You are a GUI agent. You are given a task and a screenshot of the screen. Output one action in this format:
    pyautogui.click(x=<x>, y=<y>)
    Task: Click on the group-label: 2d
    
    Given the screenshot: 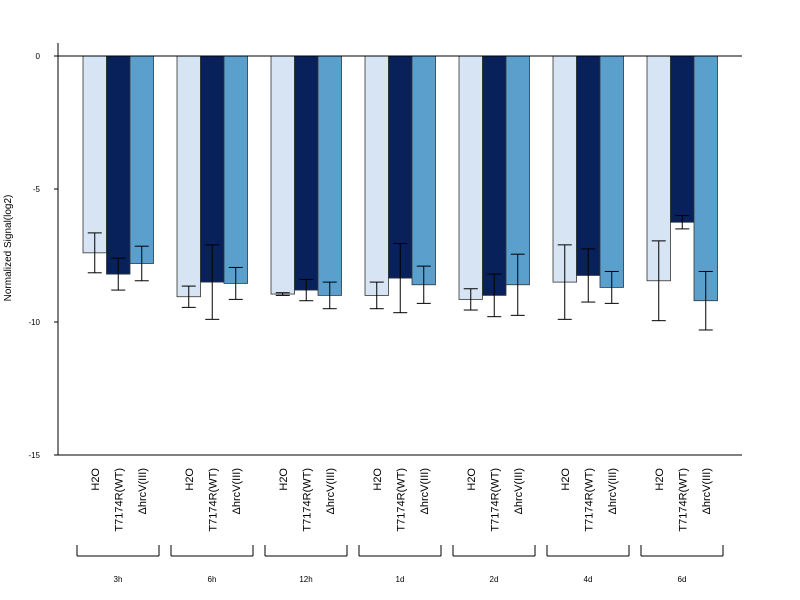 What is the action you would take?
    pyautogui.click(x=494, y=579)
    